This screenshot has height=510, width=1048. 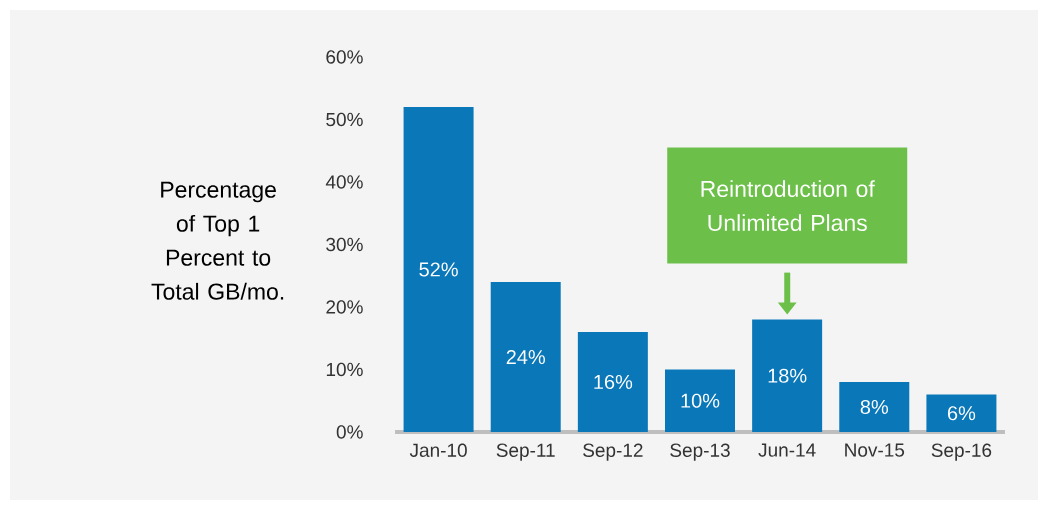 What do you see at coordinates (349, 432) in the screenshot?
I see `y-tick-label: 0%` at bounding box center [349, 432].